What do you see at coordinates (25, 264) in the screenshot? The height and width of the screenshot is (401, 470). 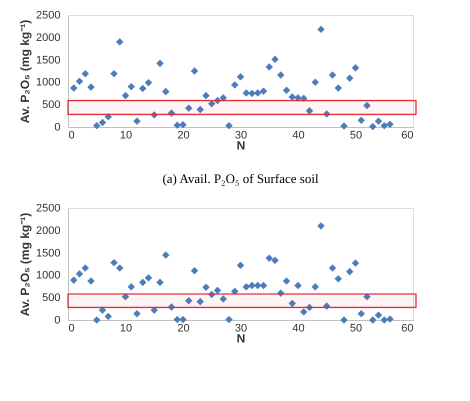 I see `y-axis-title: Av. P₂O₅ (mg kg⁻¹)` at bounding box center [25, 264].